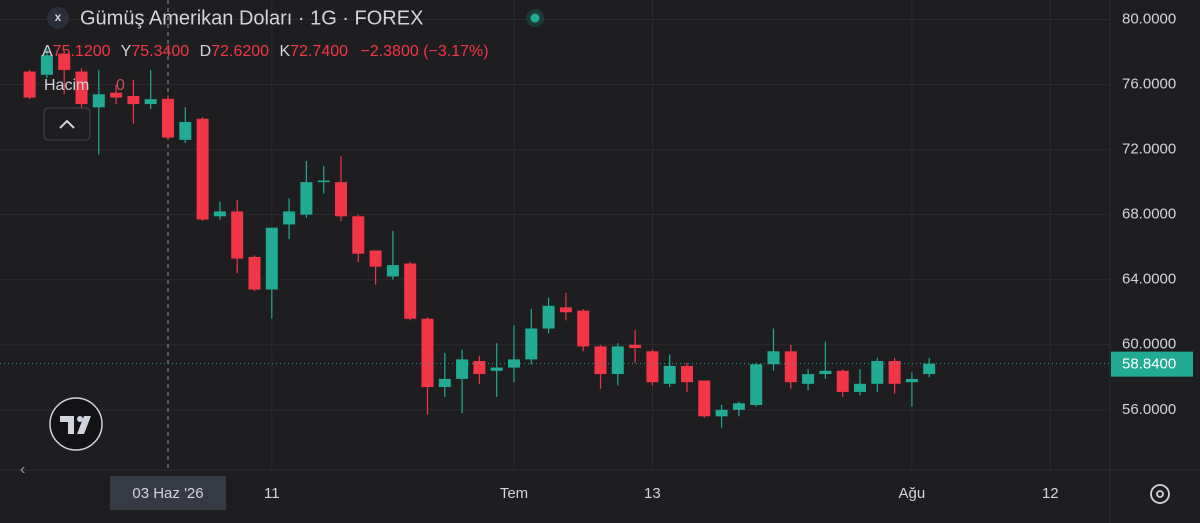  I want to click on collapse-button, so click(67, 124).